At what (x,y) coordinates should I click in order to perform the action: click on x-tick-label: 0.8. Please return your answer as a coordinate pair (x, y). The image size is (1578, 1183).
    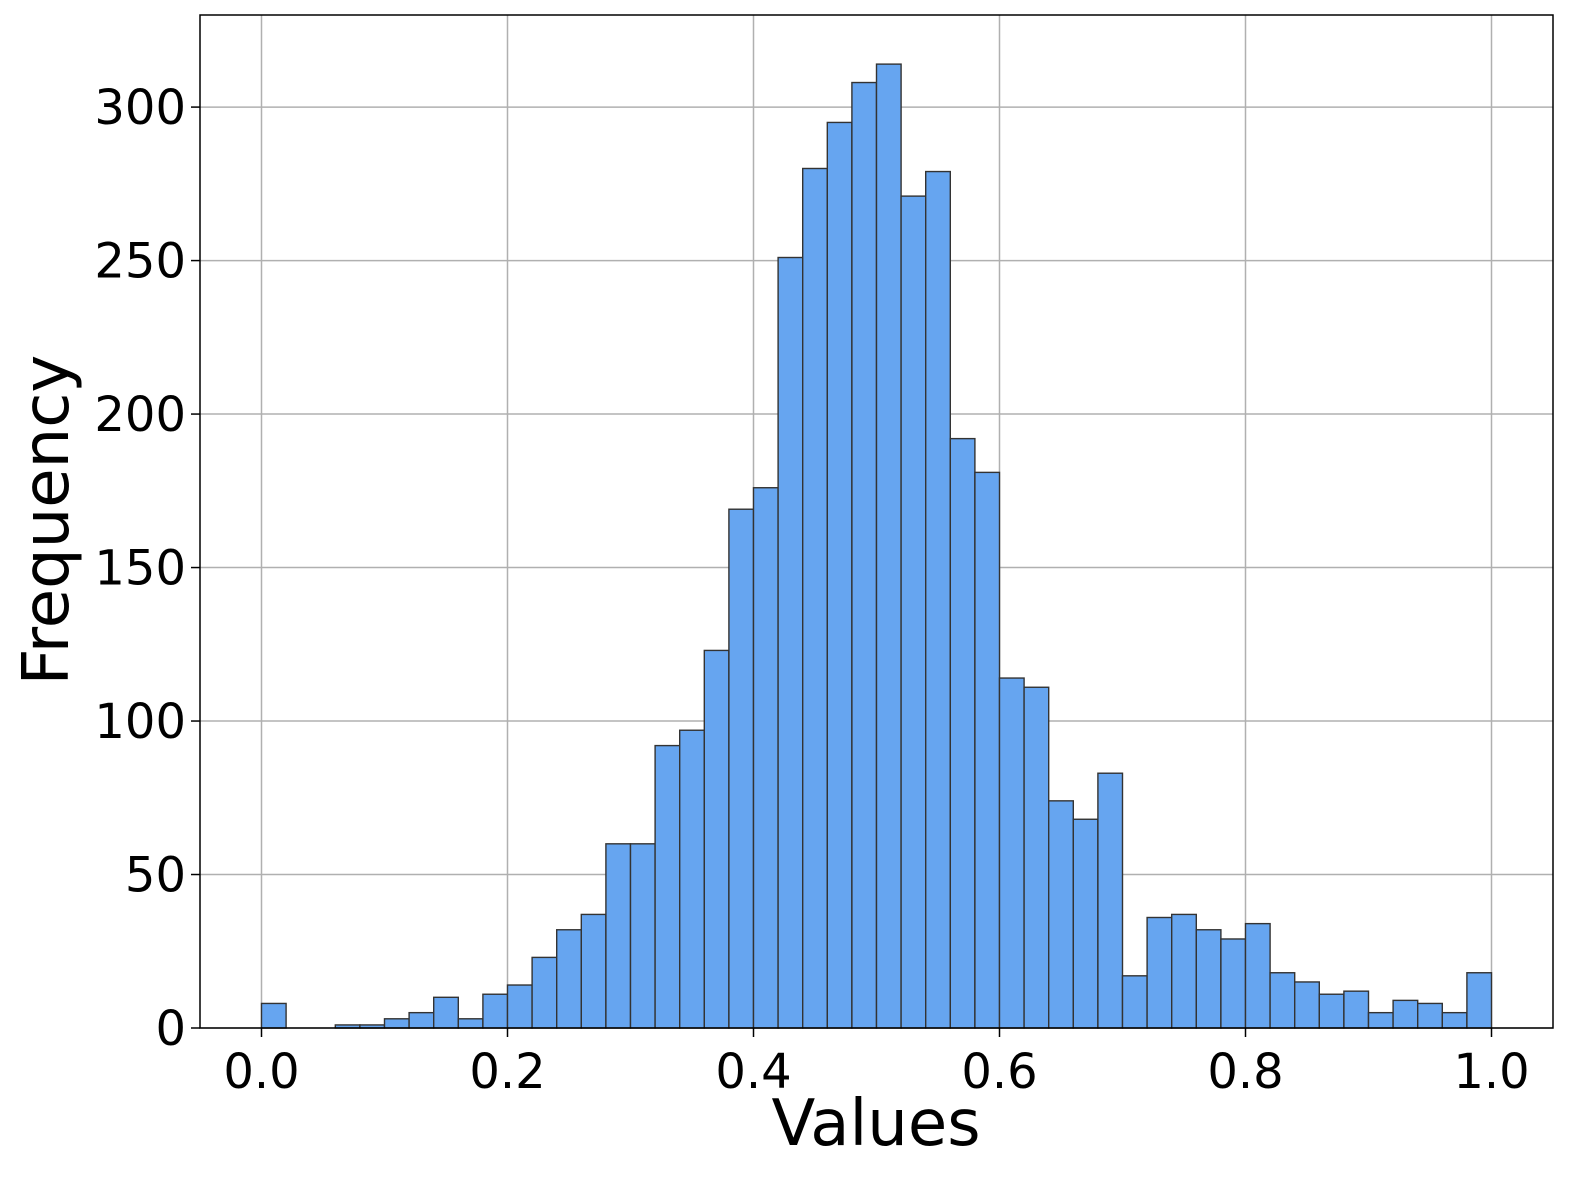
    Looking at the image, I should click on (1245, 1072).